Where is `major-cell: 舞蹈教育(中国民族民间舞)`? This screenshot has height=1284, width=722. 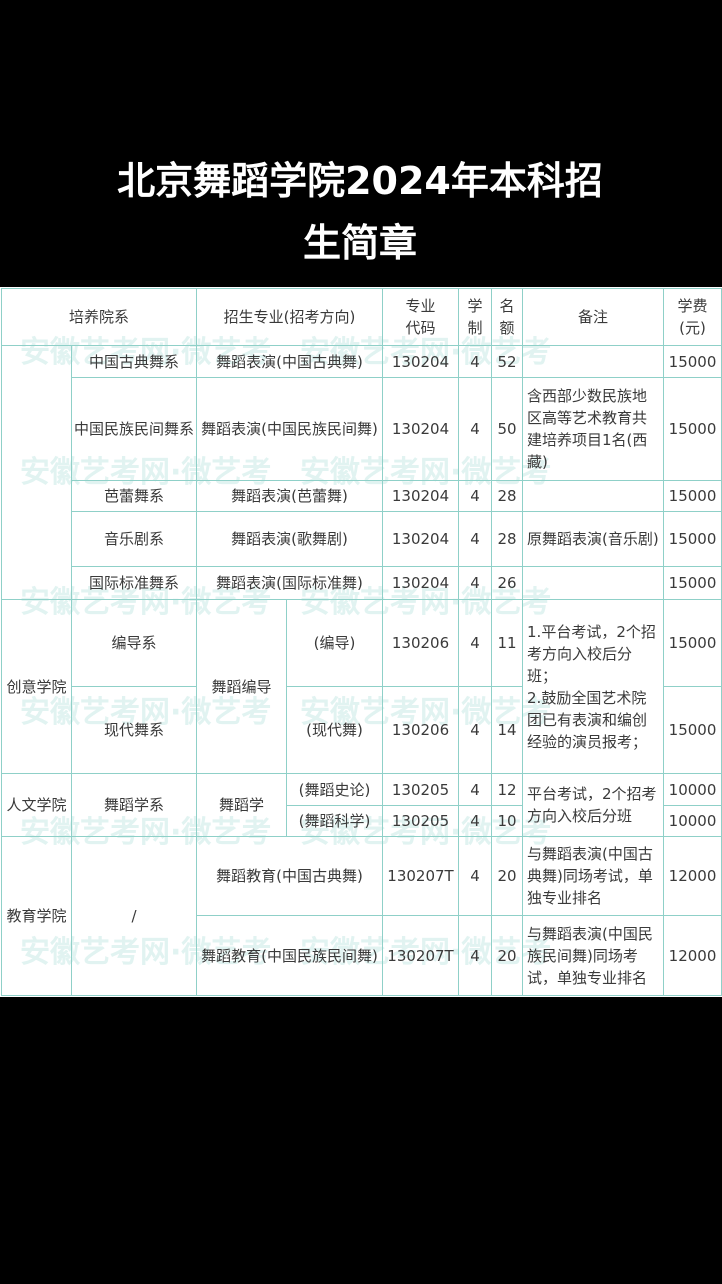 major-cell: 舞蹈教育(中国民族民间舞) is located at coordinates (290, 955).